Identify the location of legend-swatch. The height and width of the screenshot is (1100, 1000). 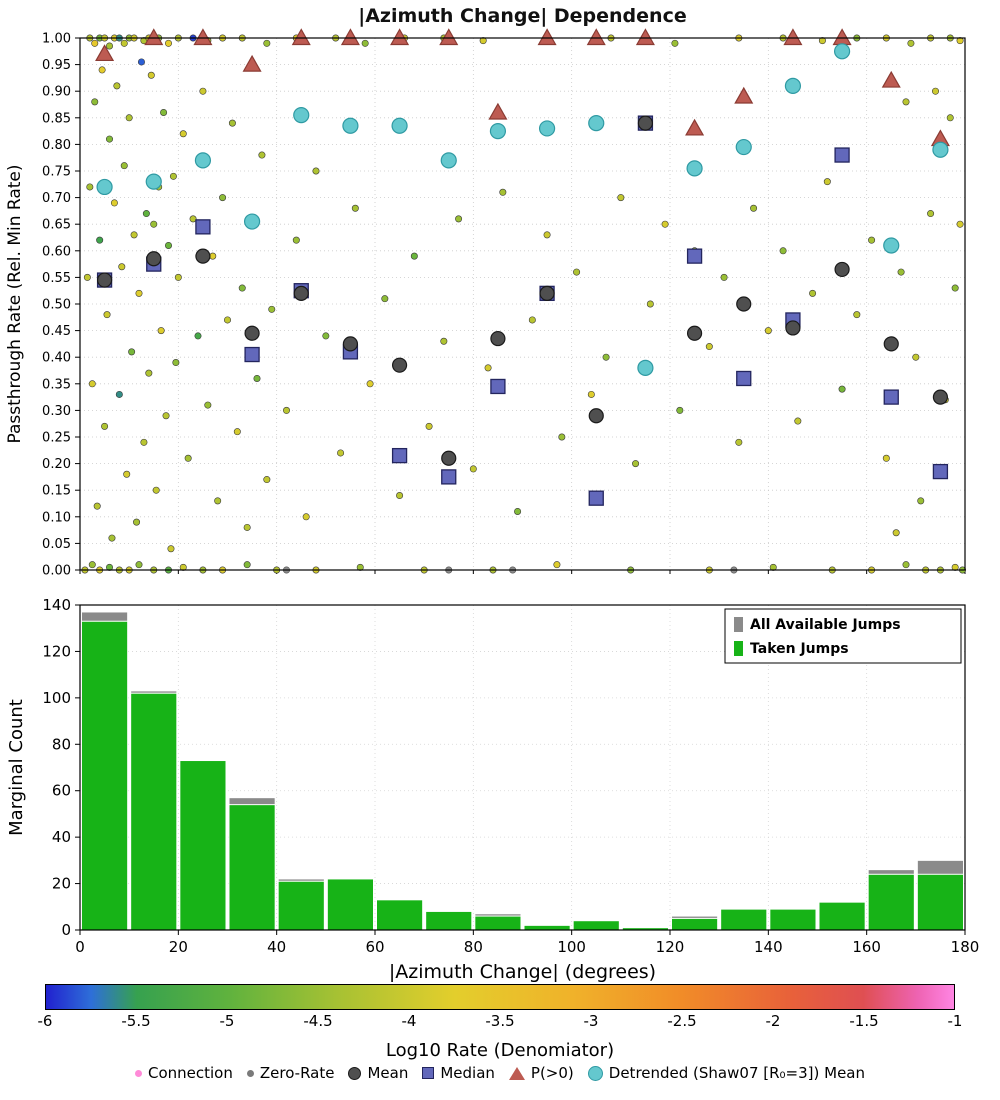
(738, 624).